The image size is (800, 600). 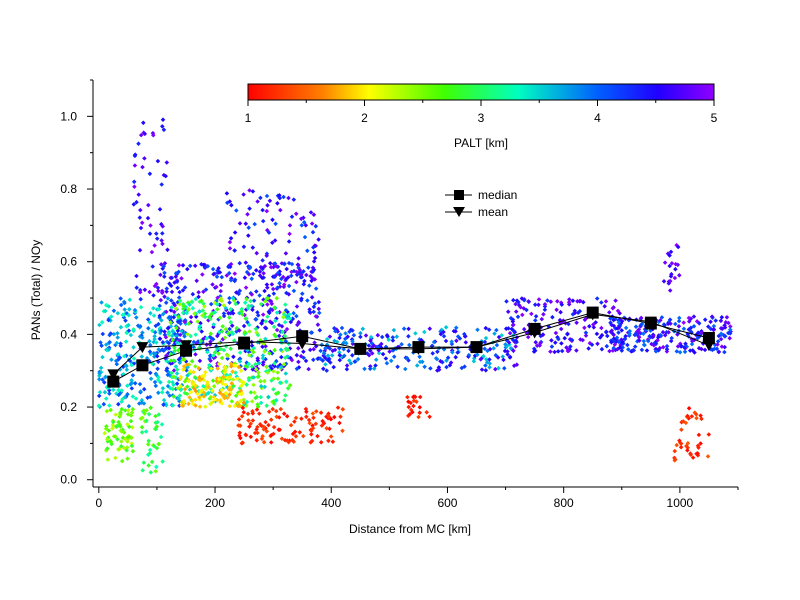 I want to click on legend-mean-label: mean, so click(x=493, y=212).